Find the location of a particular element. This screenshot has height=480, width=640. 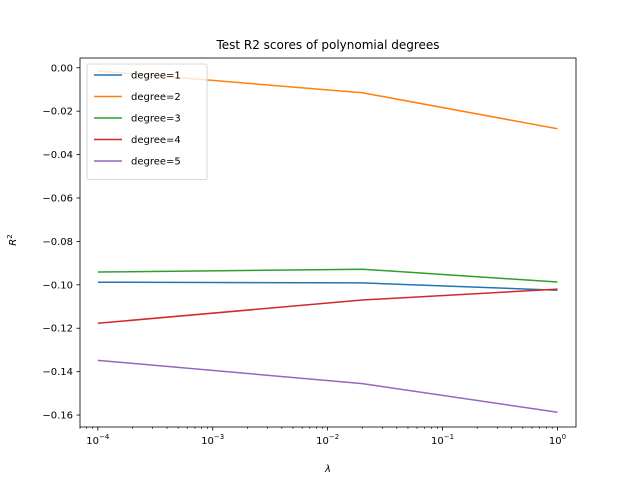

x-tick-label-1: 10⁻⁴ is located at coordinates (98, 440).